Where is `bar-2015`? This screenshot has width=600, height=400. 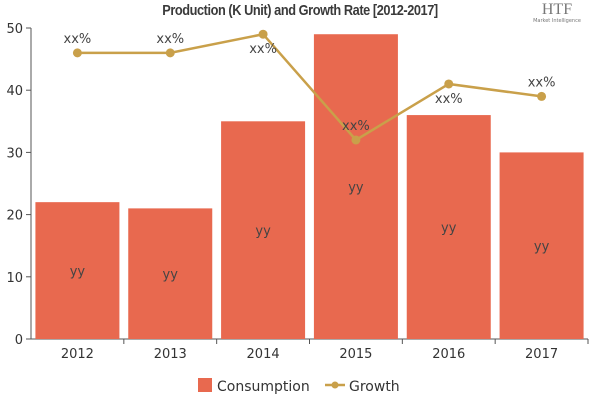 bar-2015 is located at coordinates (355, 186).